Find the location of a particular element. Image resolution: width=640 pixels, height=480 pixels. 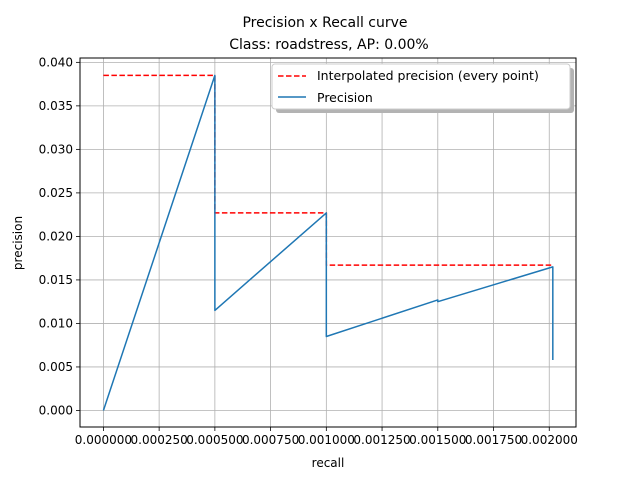

y-tick-label: 0.035 is located at coordinates (56, 106).